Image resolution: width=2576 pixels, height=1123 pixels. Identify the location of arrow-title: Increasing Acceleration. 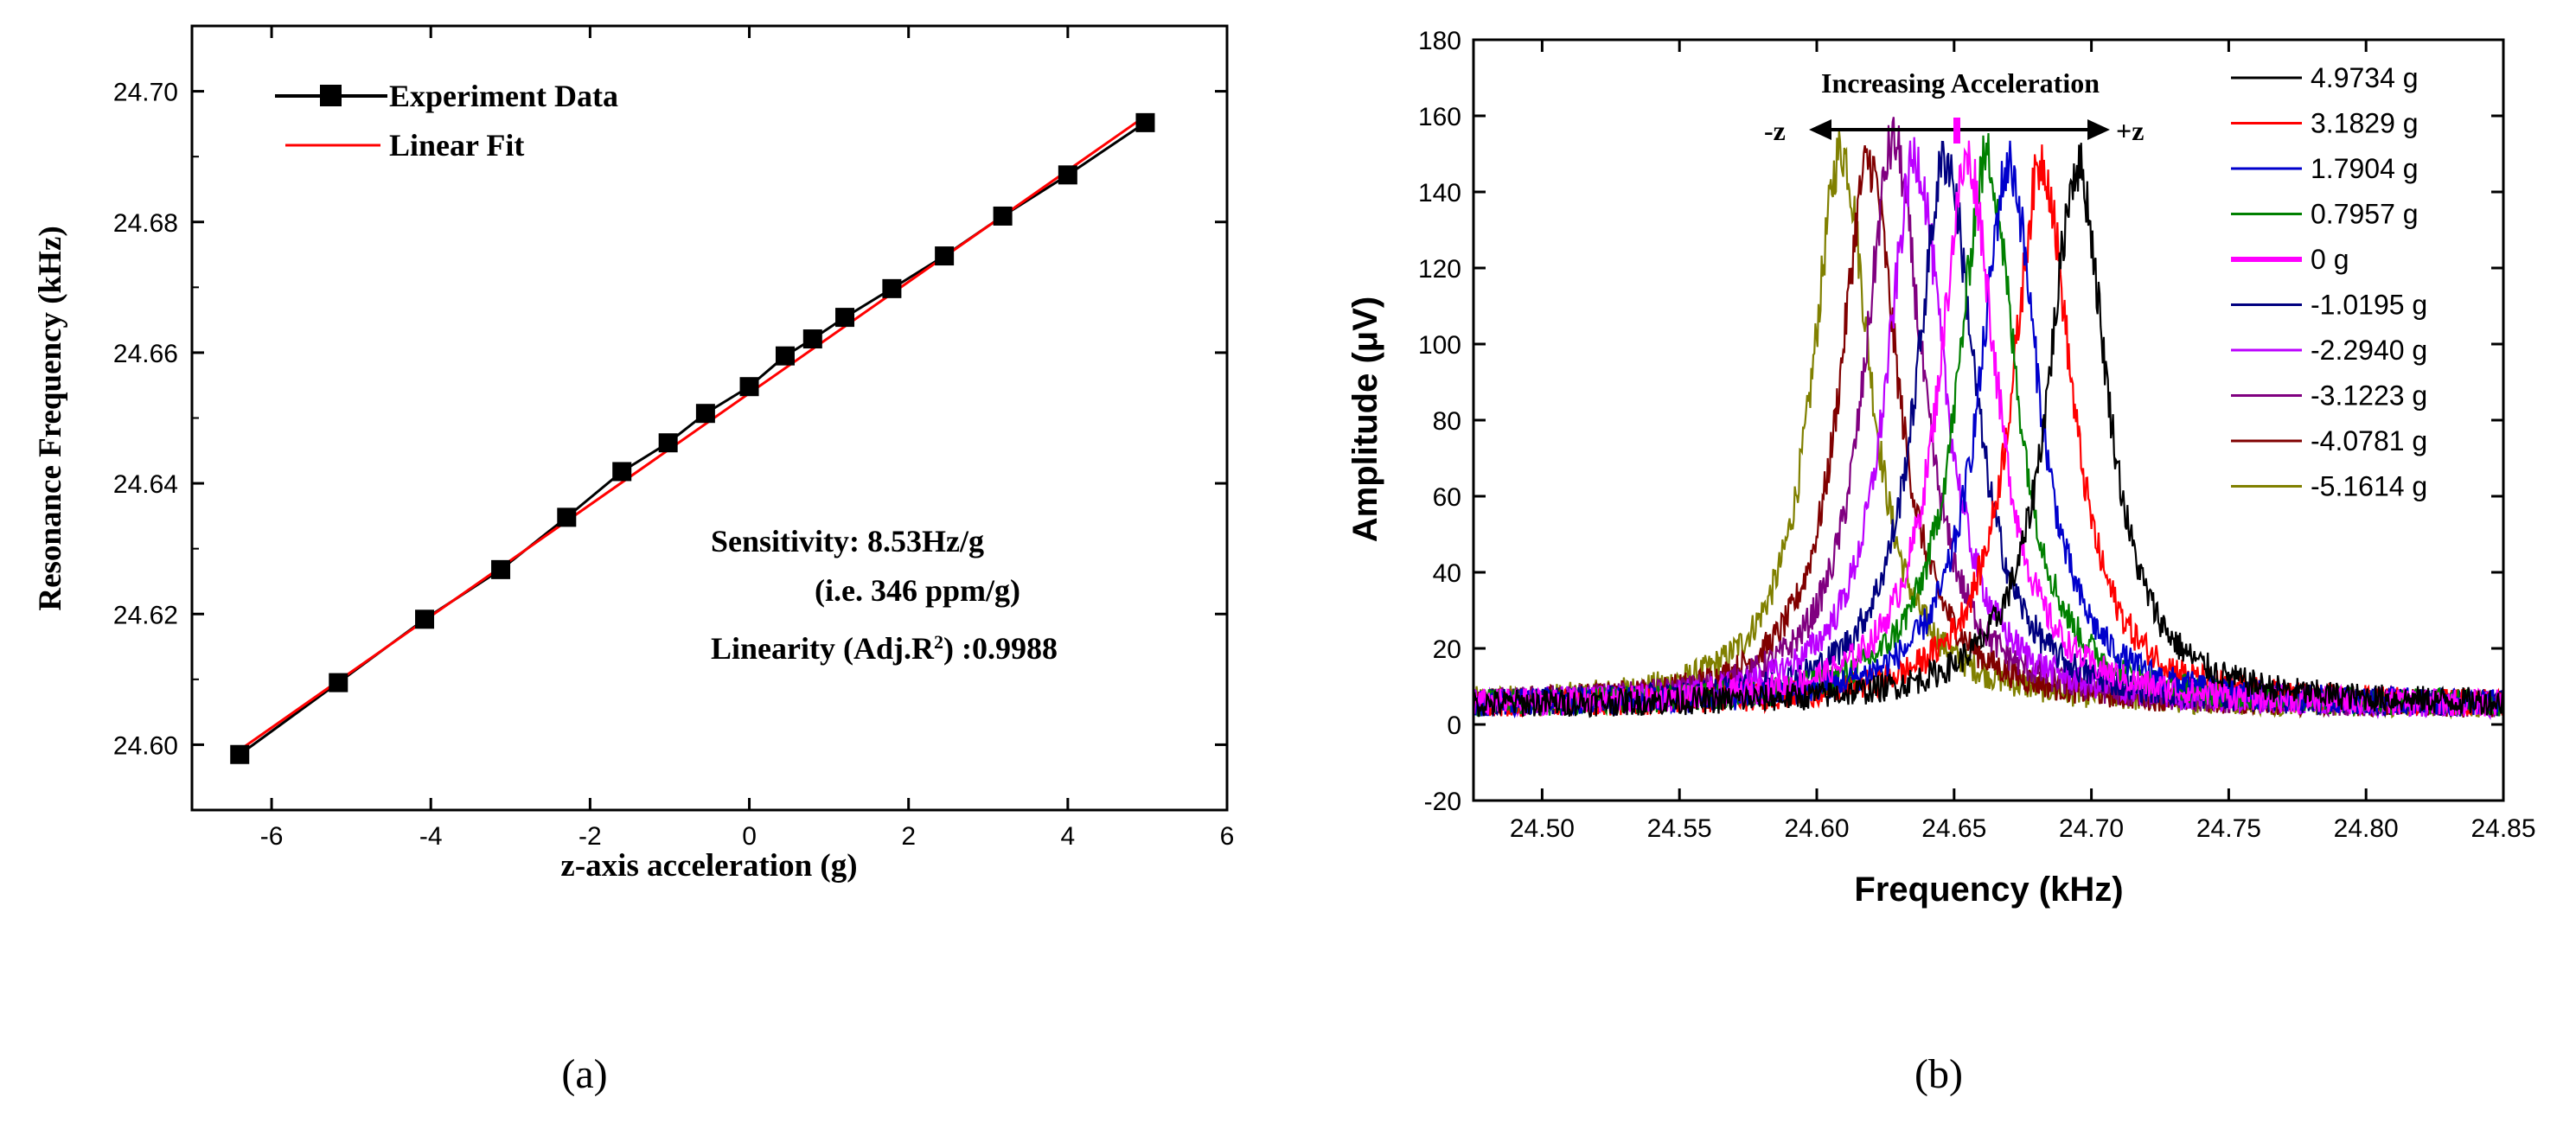
(1961, 83).